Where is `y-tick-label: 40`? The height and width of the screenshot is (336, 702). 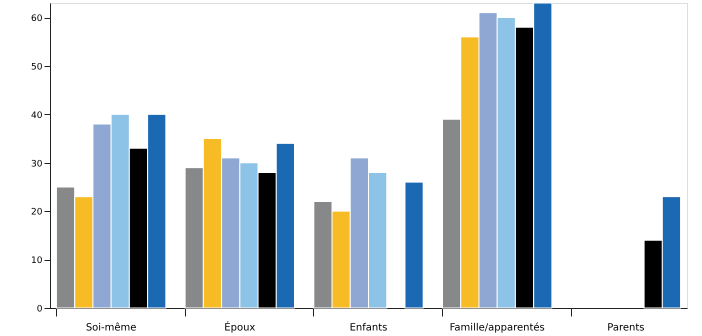 y-tick-label: 40 is located at coordinates (37, 115).